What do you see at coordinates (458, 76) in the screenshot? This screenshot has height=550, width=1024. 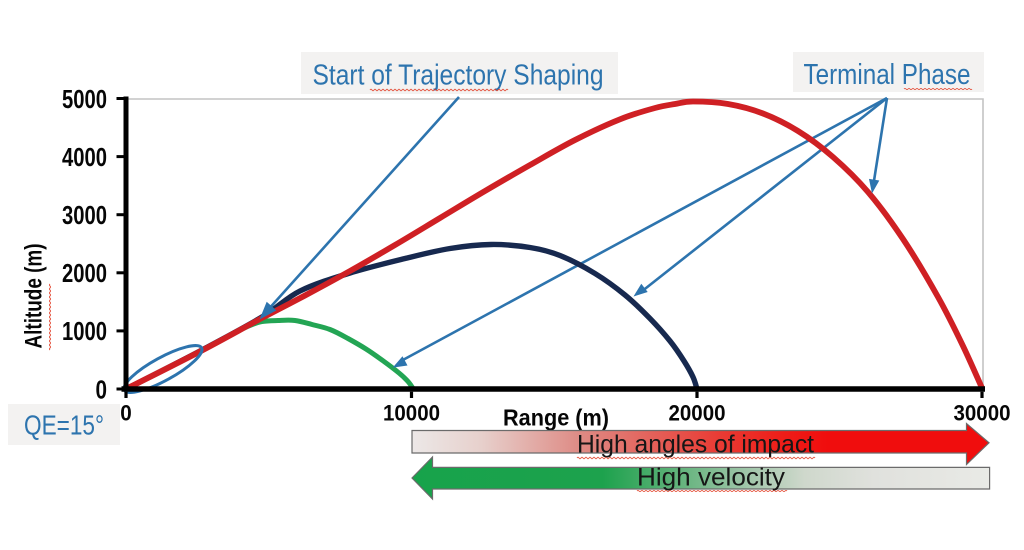 I see `svg-text: Start of Trajectory Shaping` at bounding box center [458, 76].